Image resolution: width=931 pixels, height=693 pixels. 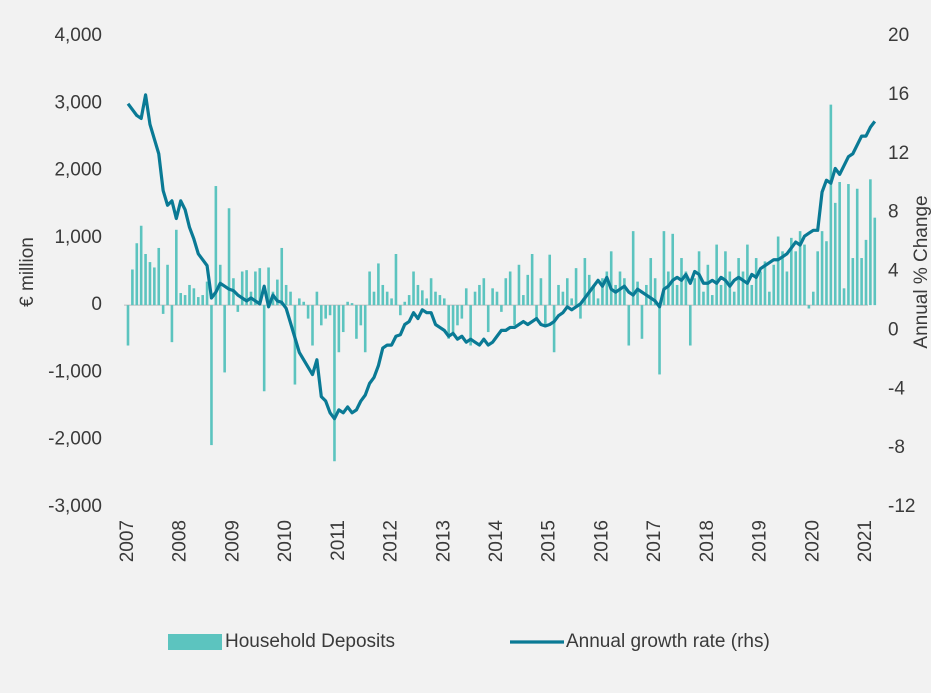 I want to click on x-tick-label: 2020, so click(x=812, y=541).